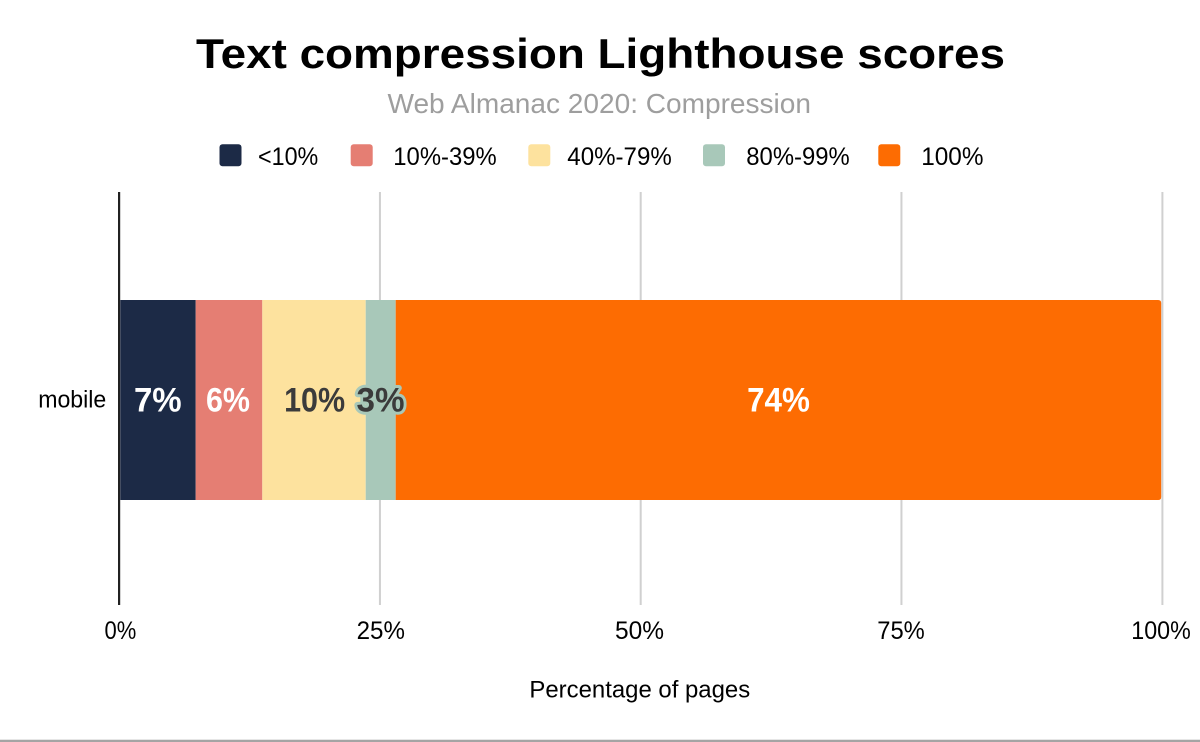  I want to click on svg-text: 3%, so click(381, 401).